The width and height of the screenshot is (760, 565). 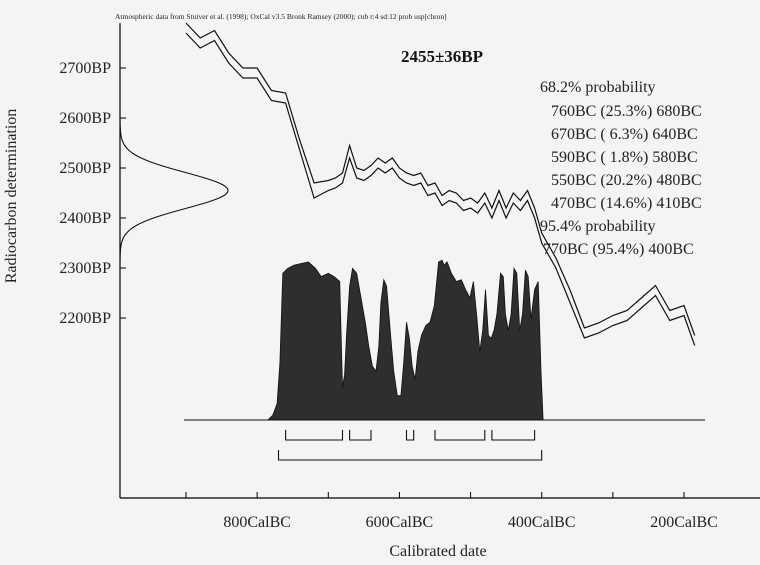 I want to click on radiocarbon-date-curve, so click(x=174, y=145).